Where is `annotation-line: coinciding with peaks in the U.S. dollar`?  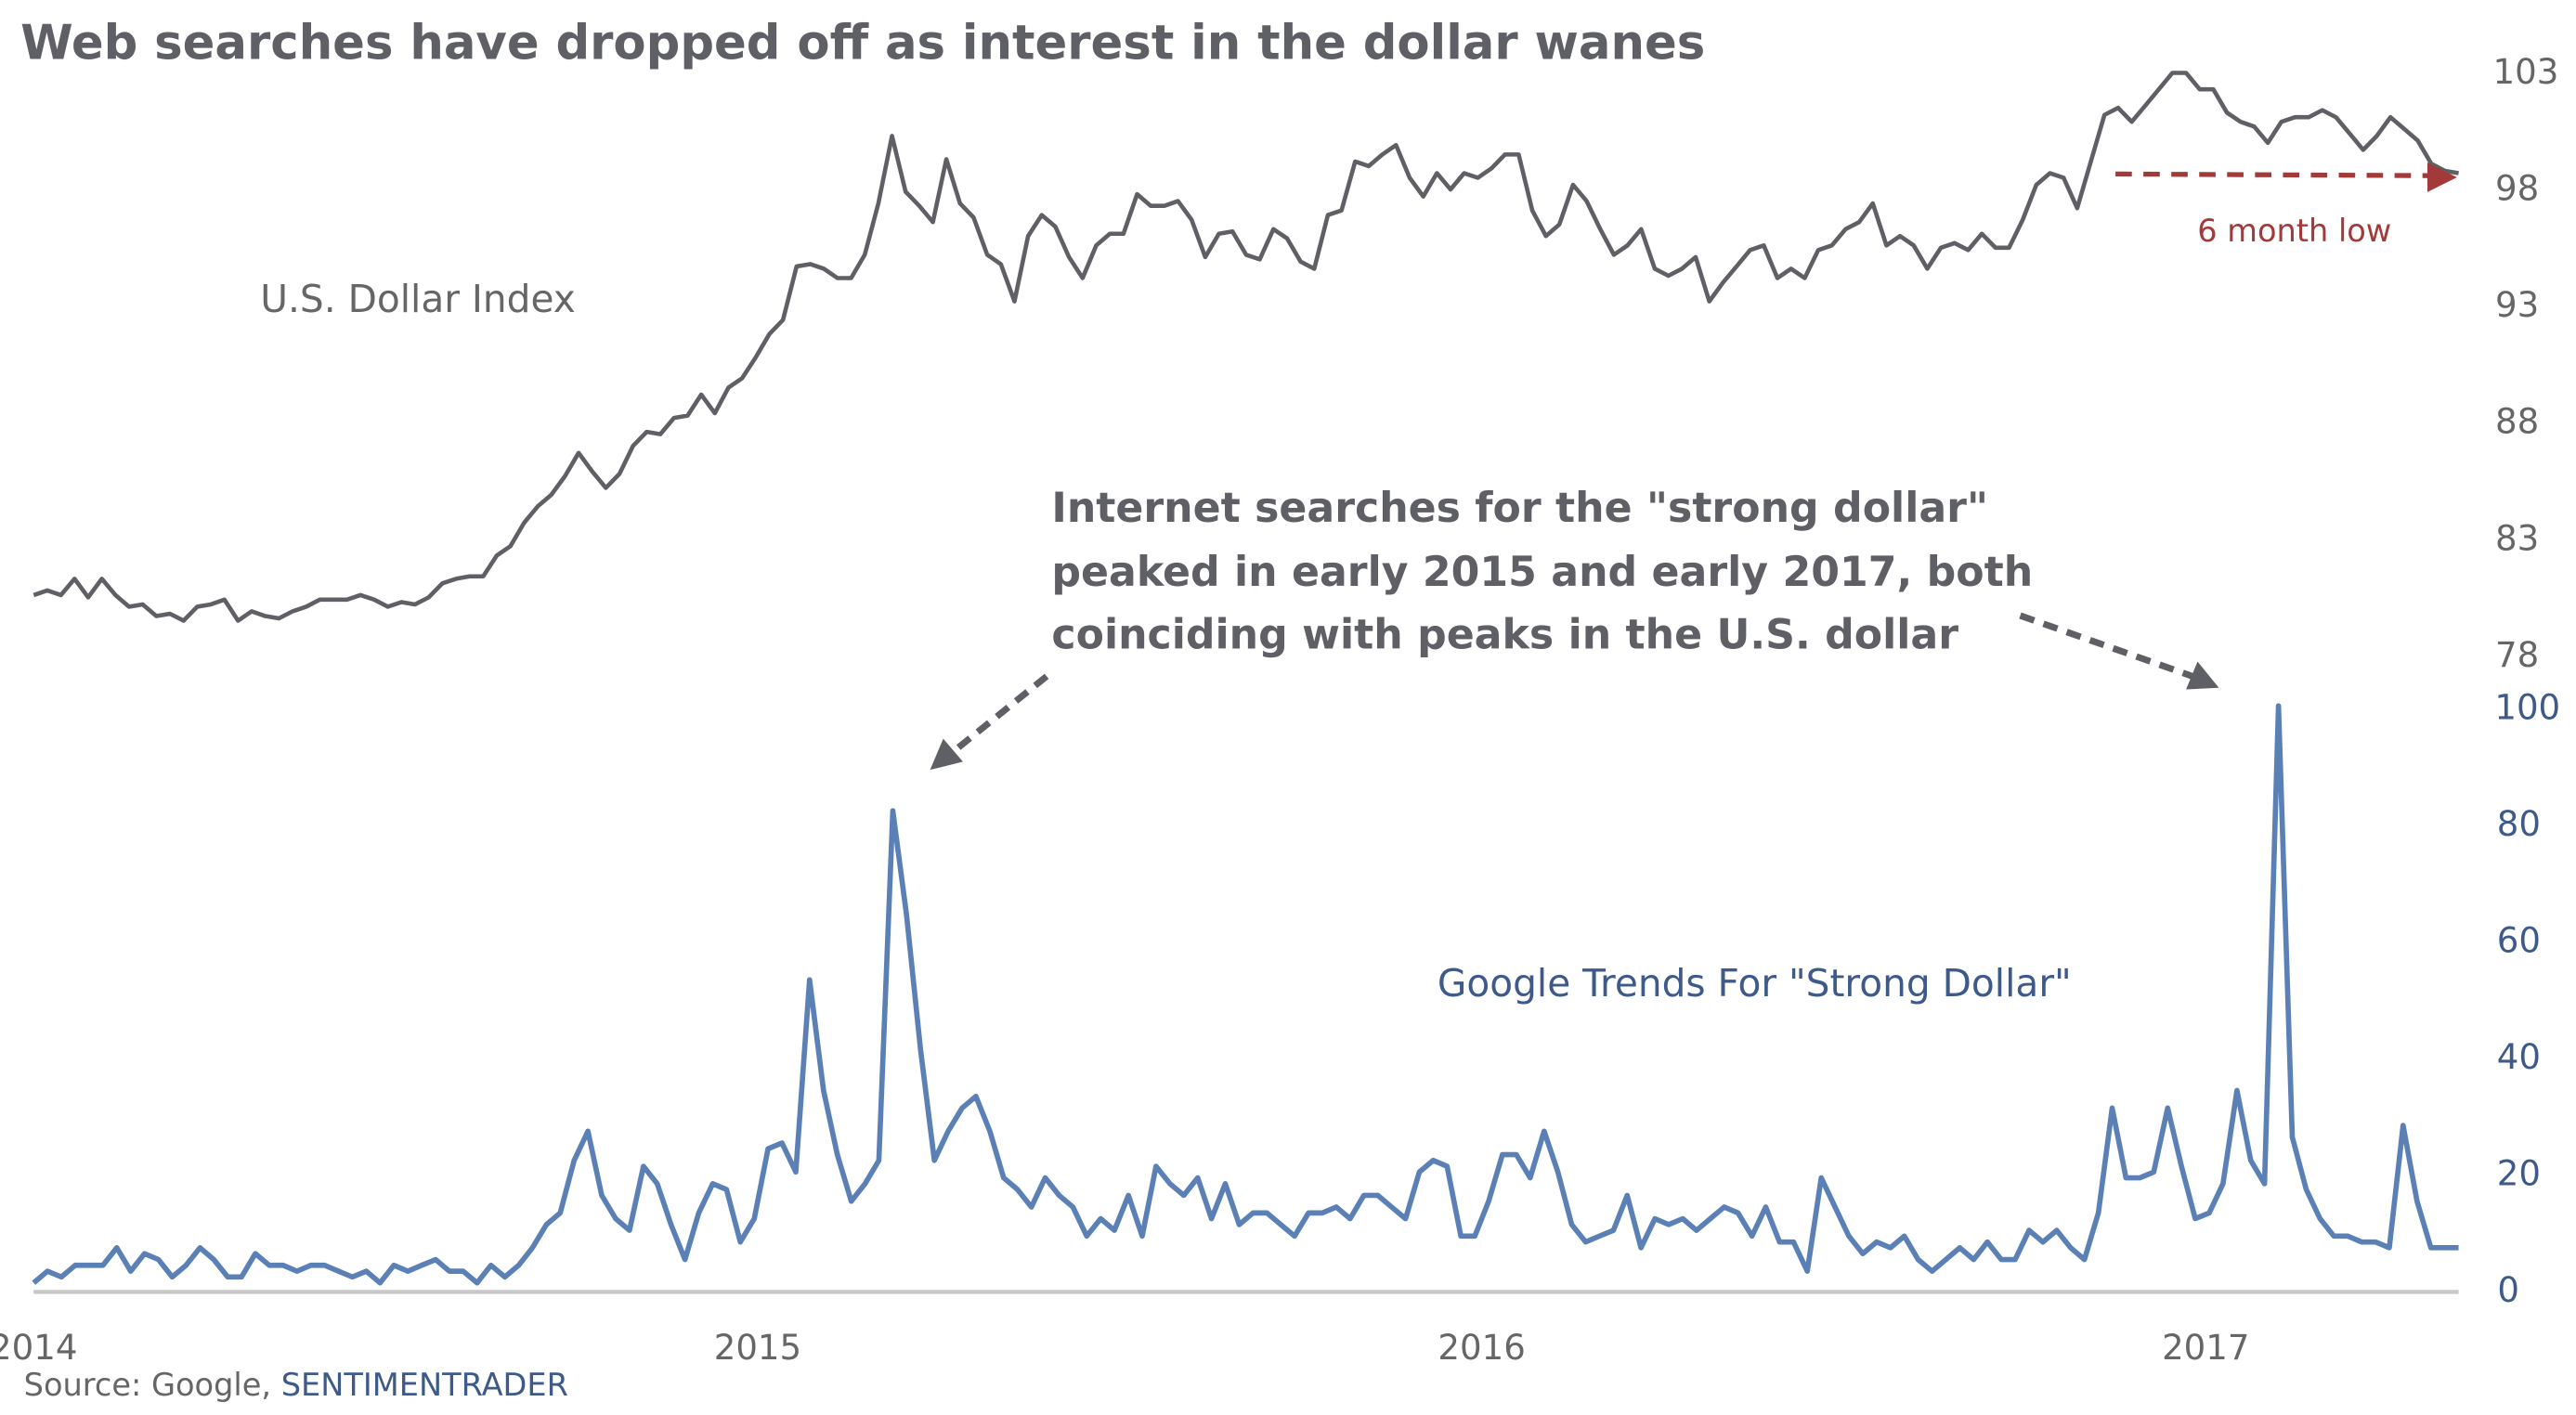
annotation-line: coinciding with peaks in the U.S. dollar is located at coordinates (1504, 634).